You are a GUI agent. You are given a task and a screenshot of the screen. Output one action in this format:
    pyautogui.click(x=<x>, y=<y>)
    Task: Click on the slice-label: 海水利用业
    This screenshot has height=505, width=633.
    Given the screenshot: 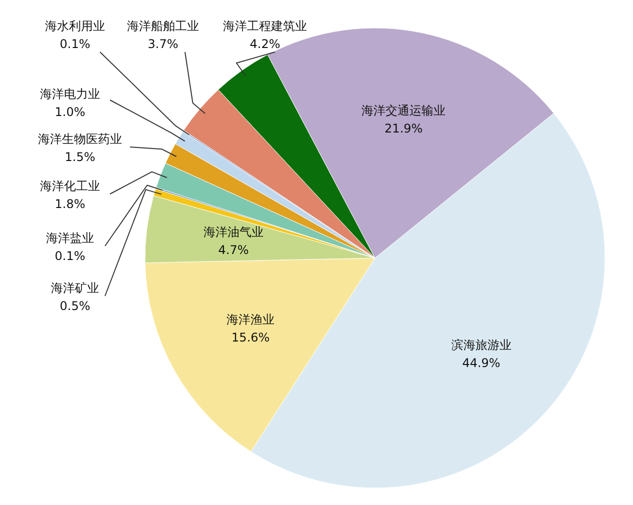 What is the action you would take?
    pyautogui.click(x=75, y=26)
    